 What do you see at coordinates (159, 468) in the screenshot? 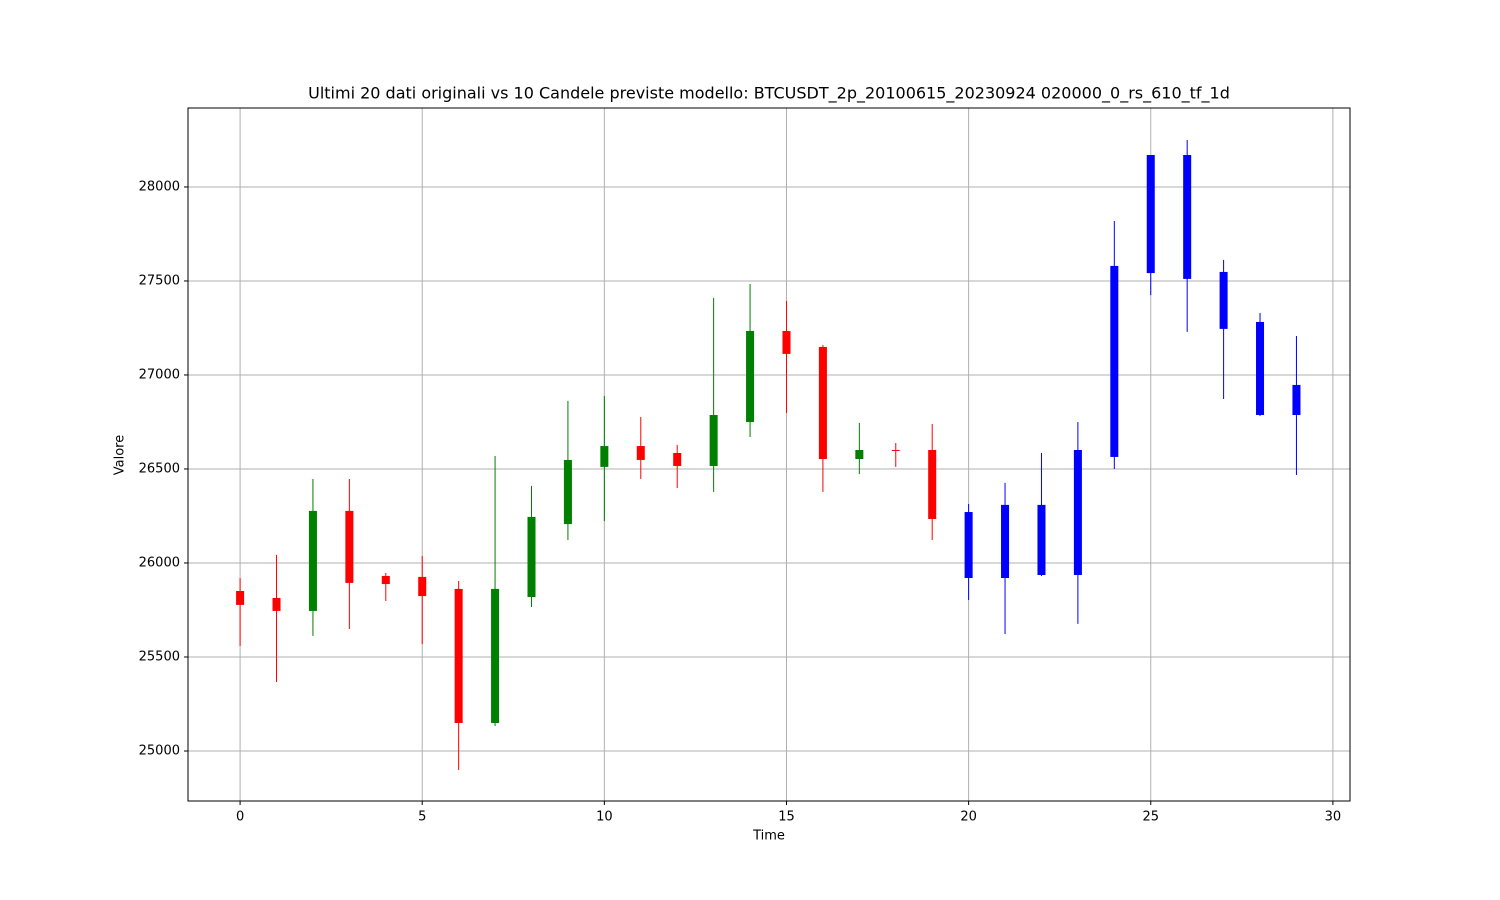
I see `y-tick-label: 26500` at bounding box center [159, 468].